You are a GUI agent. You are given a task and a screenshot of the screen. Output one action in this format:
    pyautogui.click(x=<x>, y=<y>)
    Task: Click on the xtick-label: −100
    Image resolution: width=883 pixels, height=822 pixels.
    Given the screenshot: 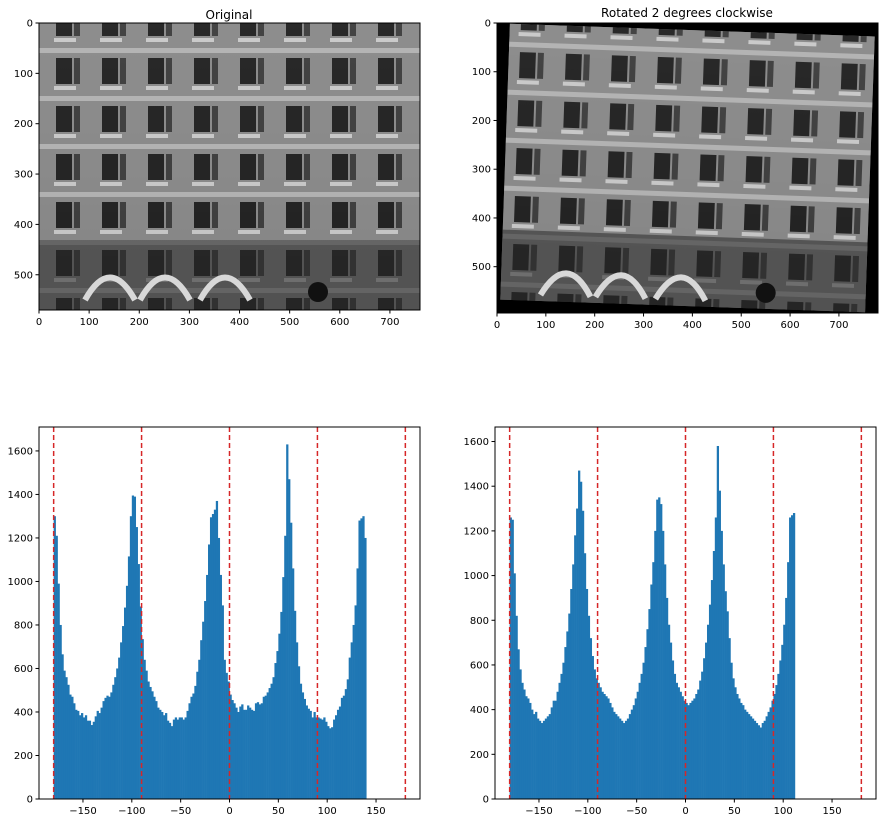 What is the action you would take?
    pyautogui.click(x=131, y=811)
    